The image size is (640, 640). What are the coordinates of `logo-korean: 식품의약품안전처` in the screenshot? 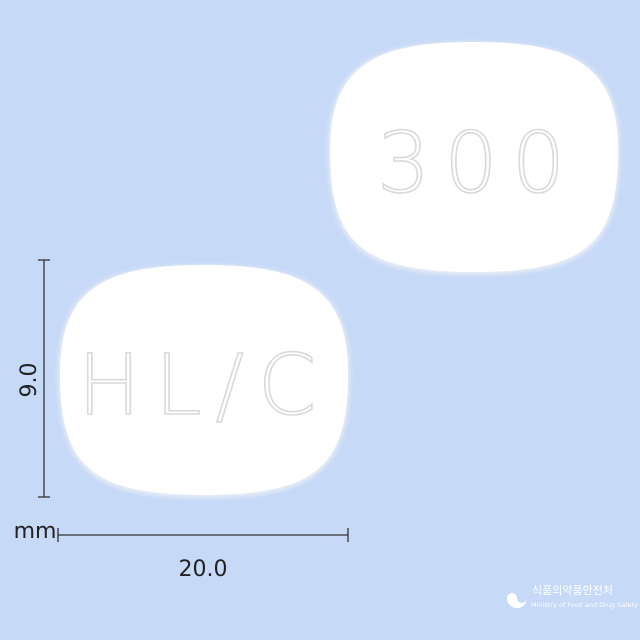 It's located at (572, 590).